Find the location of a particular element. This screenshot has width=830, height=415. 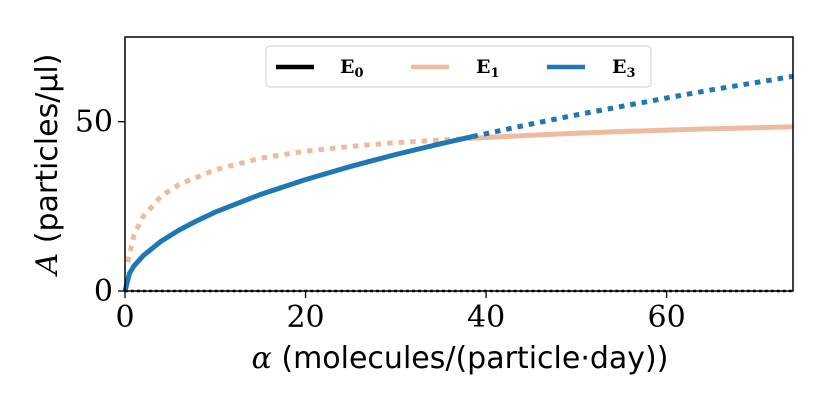

x-tick-label: 0 is located at coordinates (124, 317).